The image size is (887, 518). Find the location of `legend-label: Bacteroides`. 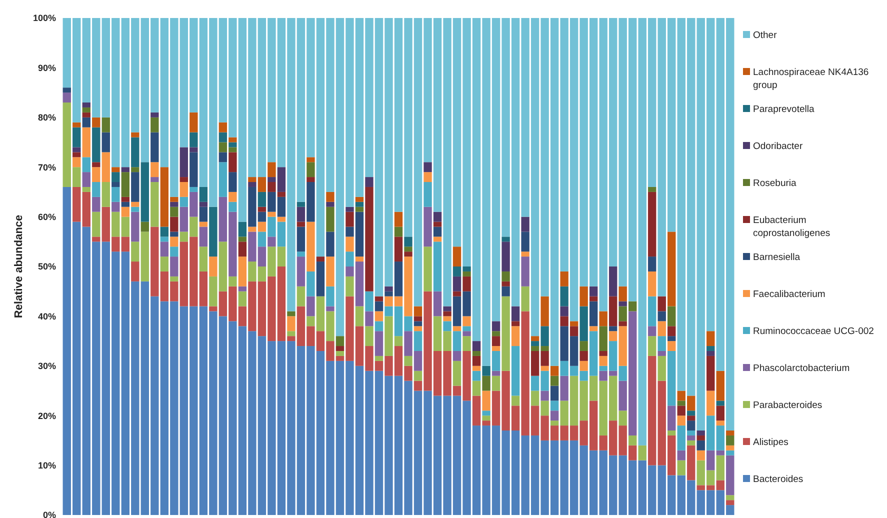

legend-label: Bacteroides is located at coordinates (778, 479).